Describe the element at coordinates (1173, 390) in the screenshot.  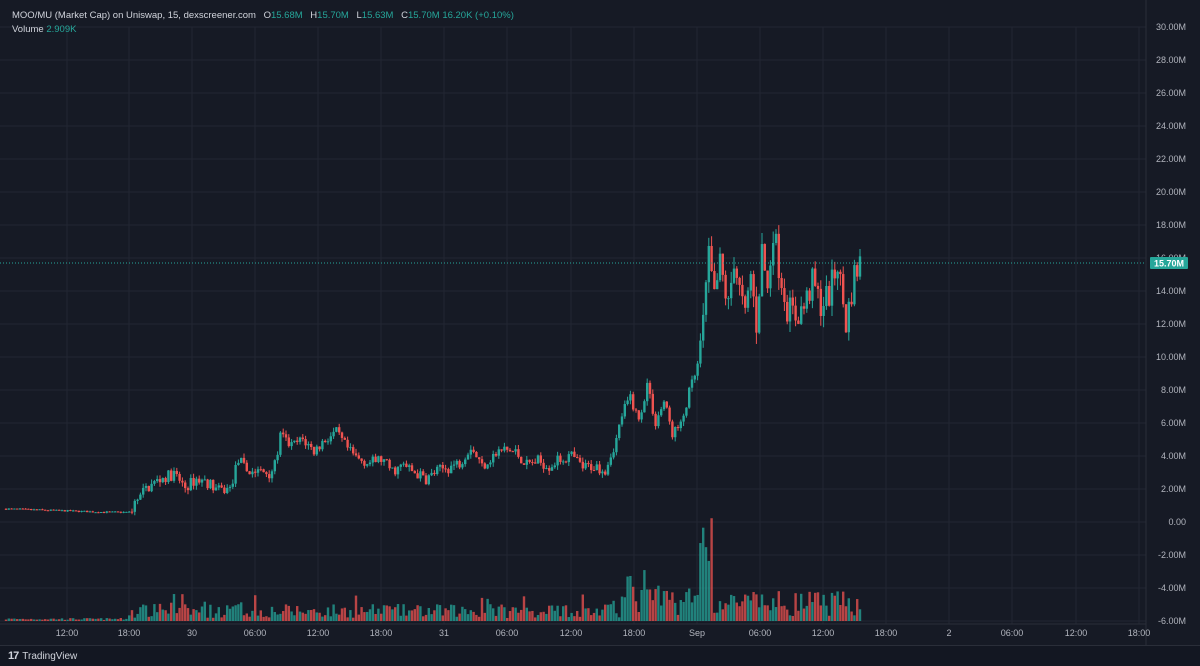
I see `y-tick-label: 8.00M` at that location.